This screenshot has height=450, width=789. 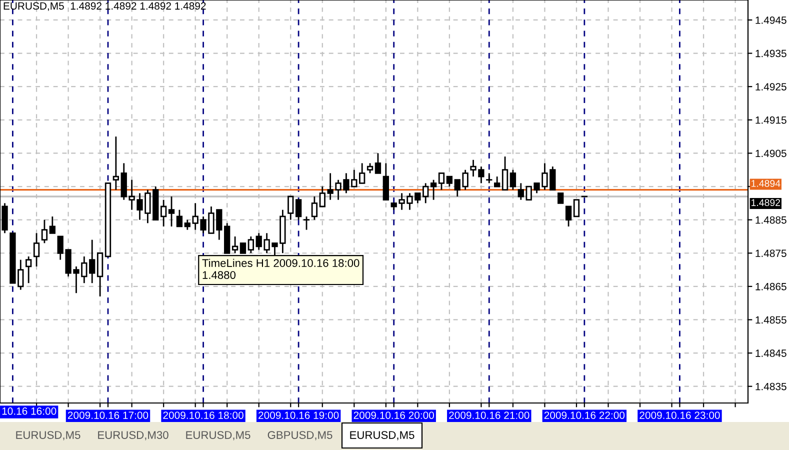 What do you see at coordinates (771, 386) in the screenshot?
I see `y-tick-label: 1.4835` at bounding box center [771, 386].